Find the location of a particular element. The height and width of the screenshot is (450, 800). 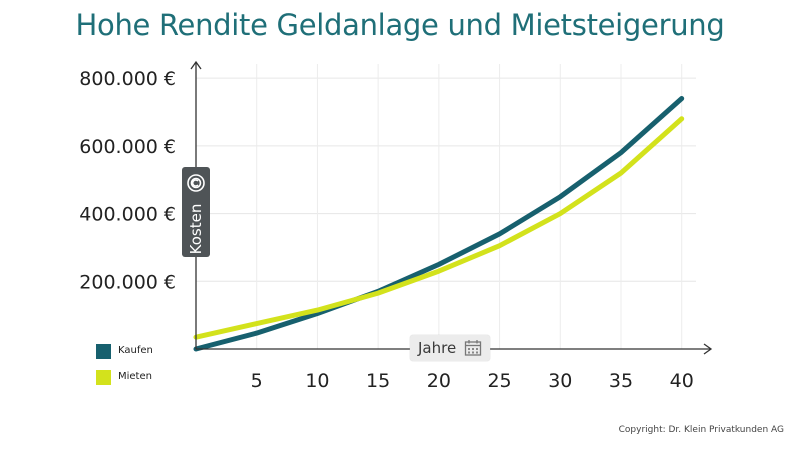

legend-label-kaufen: Kaufen is located at coordinates (135, 350).